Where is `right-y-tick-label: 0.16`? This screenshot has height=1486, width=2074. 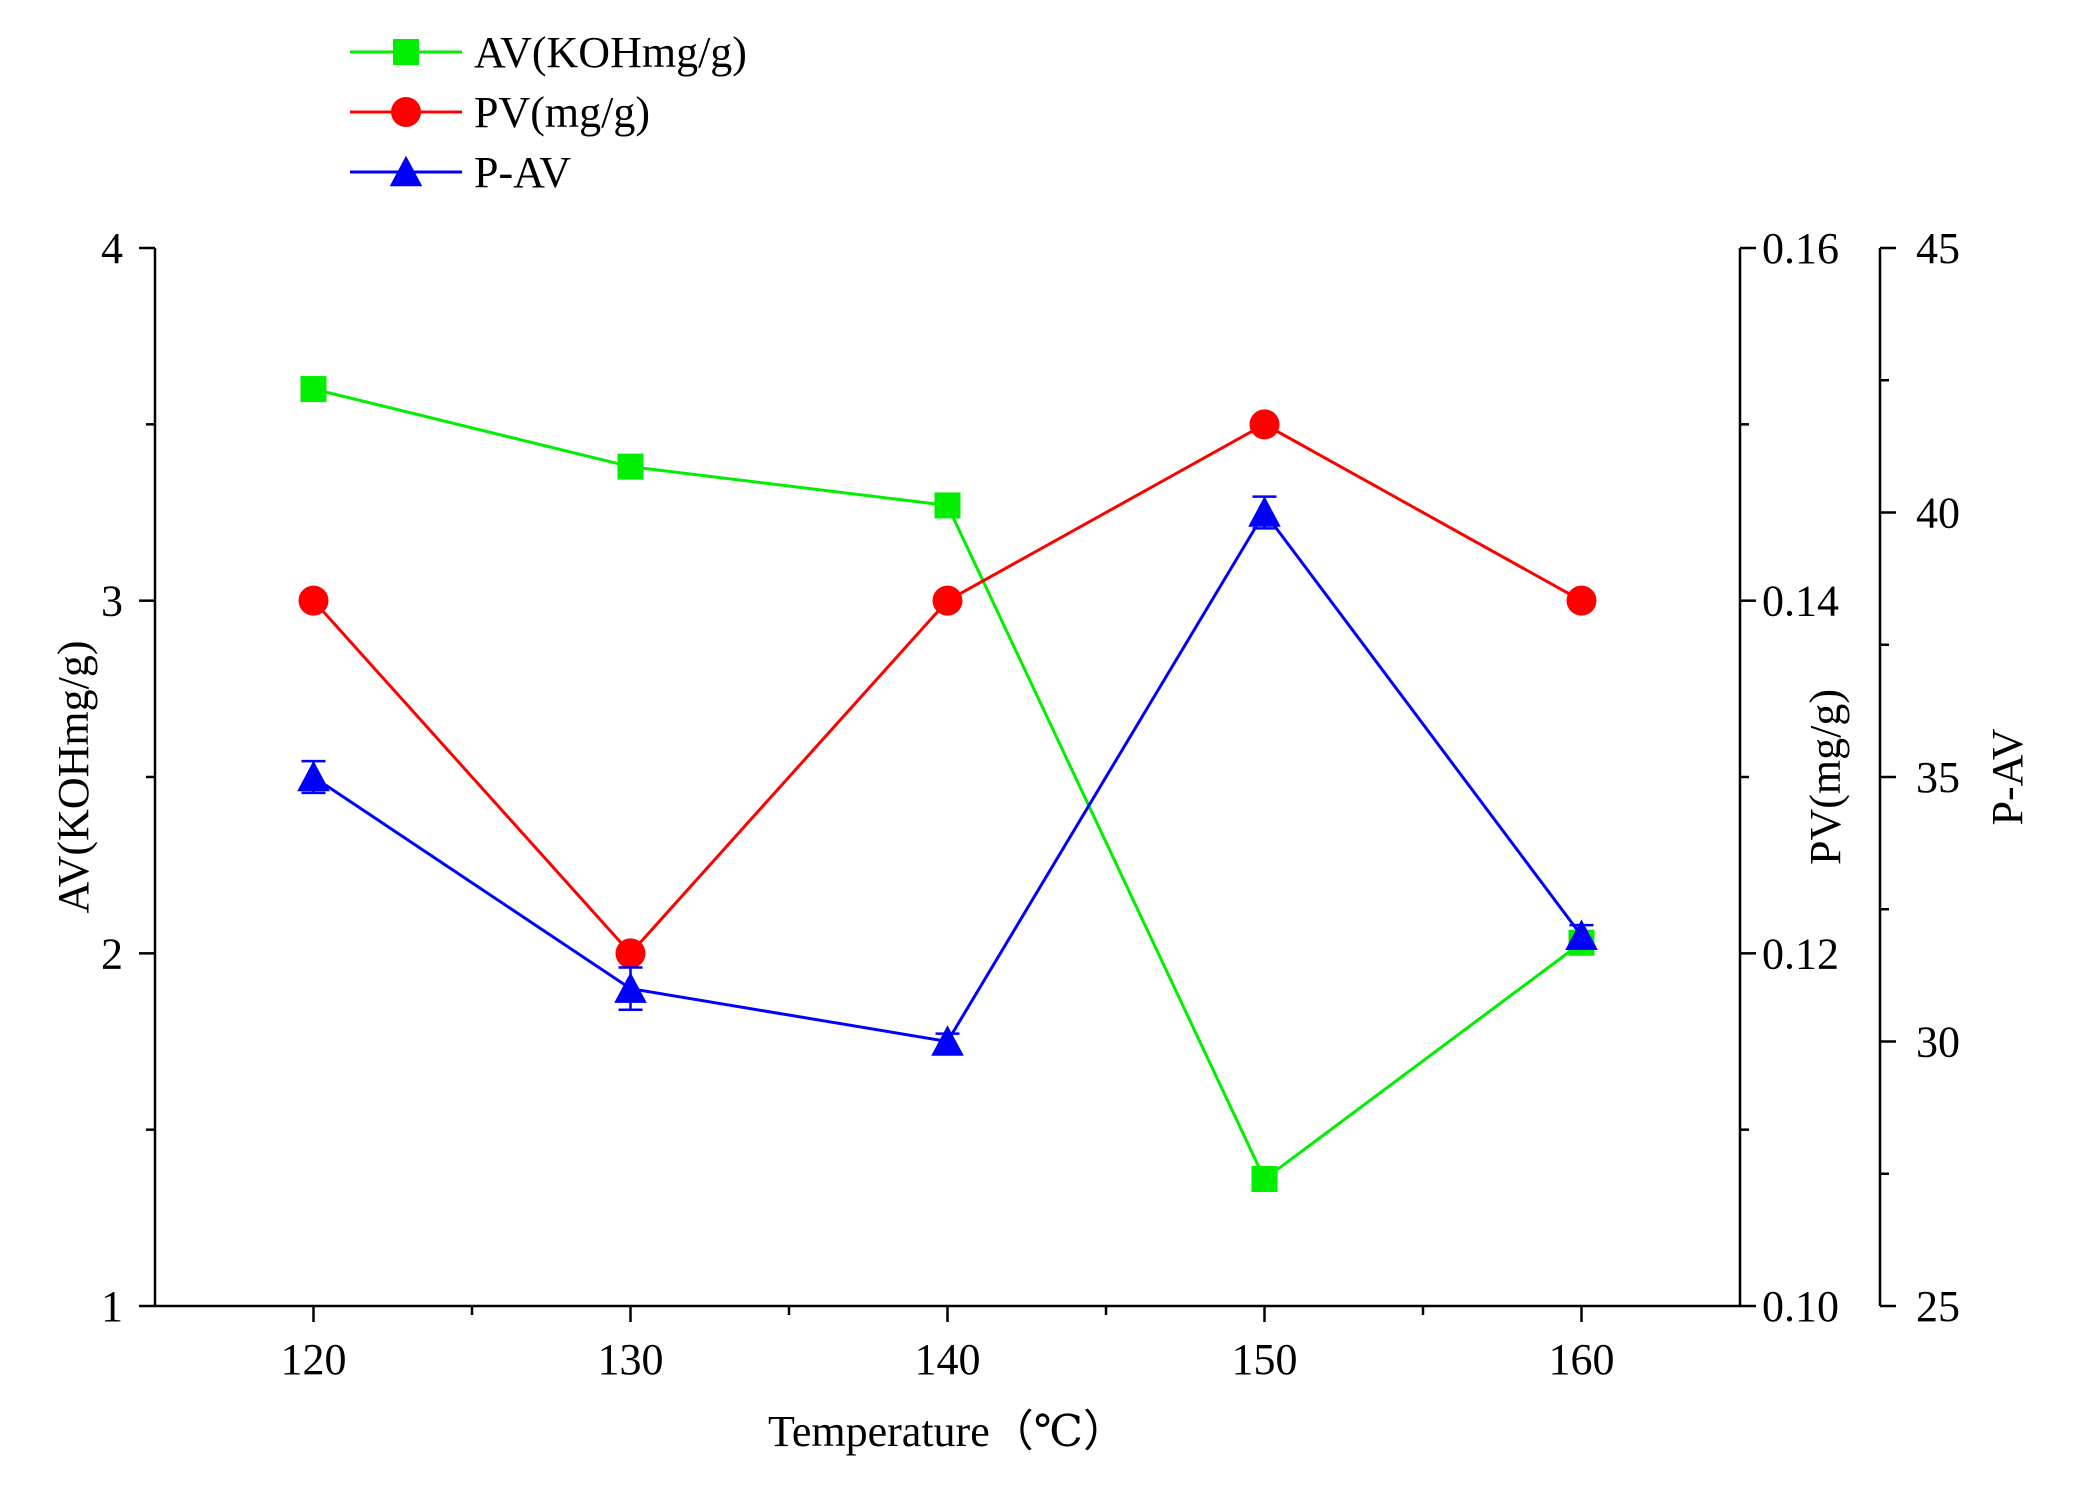
right-y-tick-label: 0.16 is located at coordinates (1800, 248).